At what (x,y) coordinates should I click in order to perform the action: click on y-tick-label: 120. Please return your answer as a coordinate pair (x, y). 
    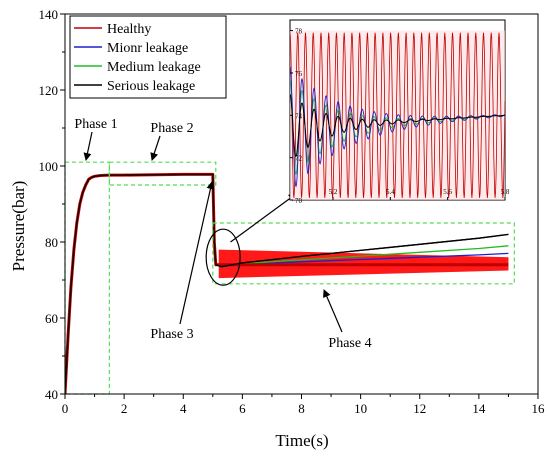
    Looking at the image, I should click on (49, 90).